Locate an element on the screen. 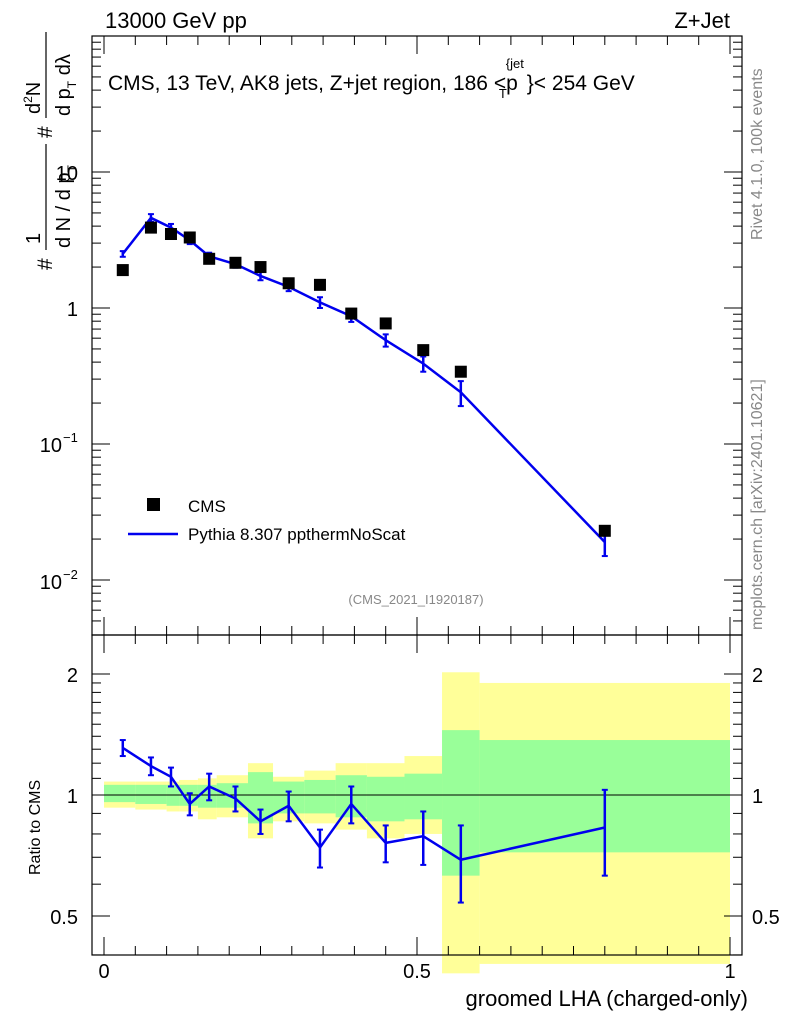 This screenshot has height=1024, width=786. svg-text: d pT dλ is located at coordinates (66, 85).